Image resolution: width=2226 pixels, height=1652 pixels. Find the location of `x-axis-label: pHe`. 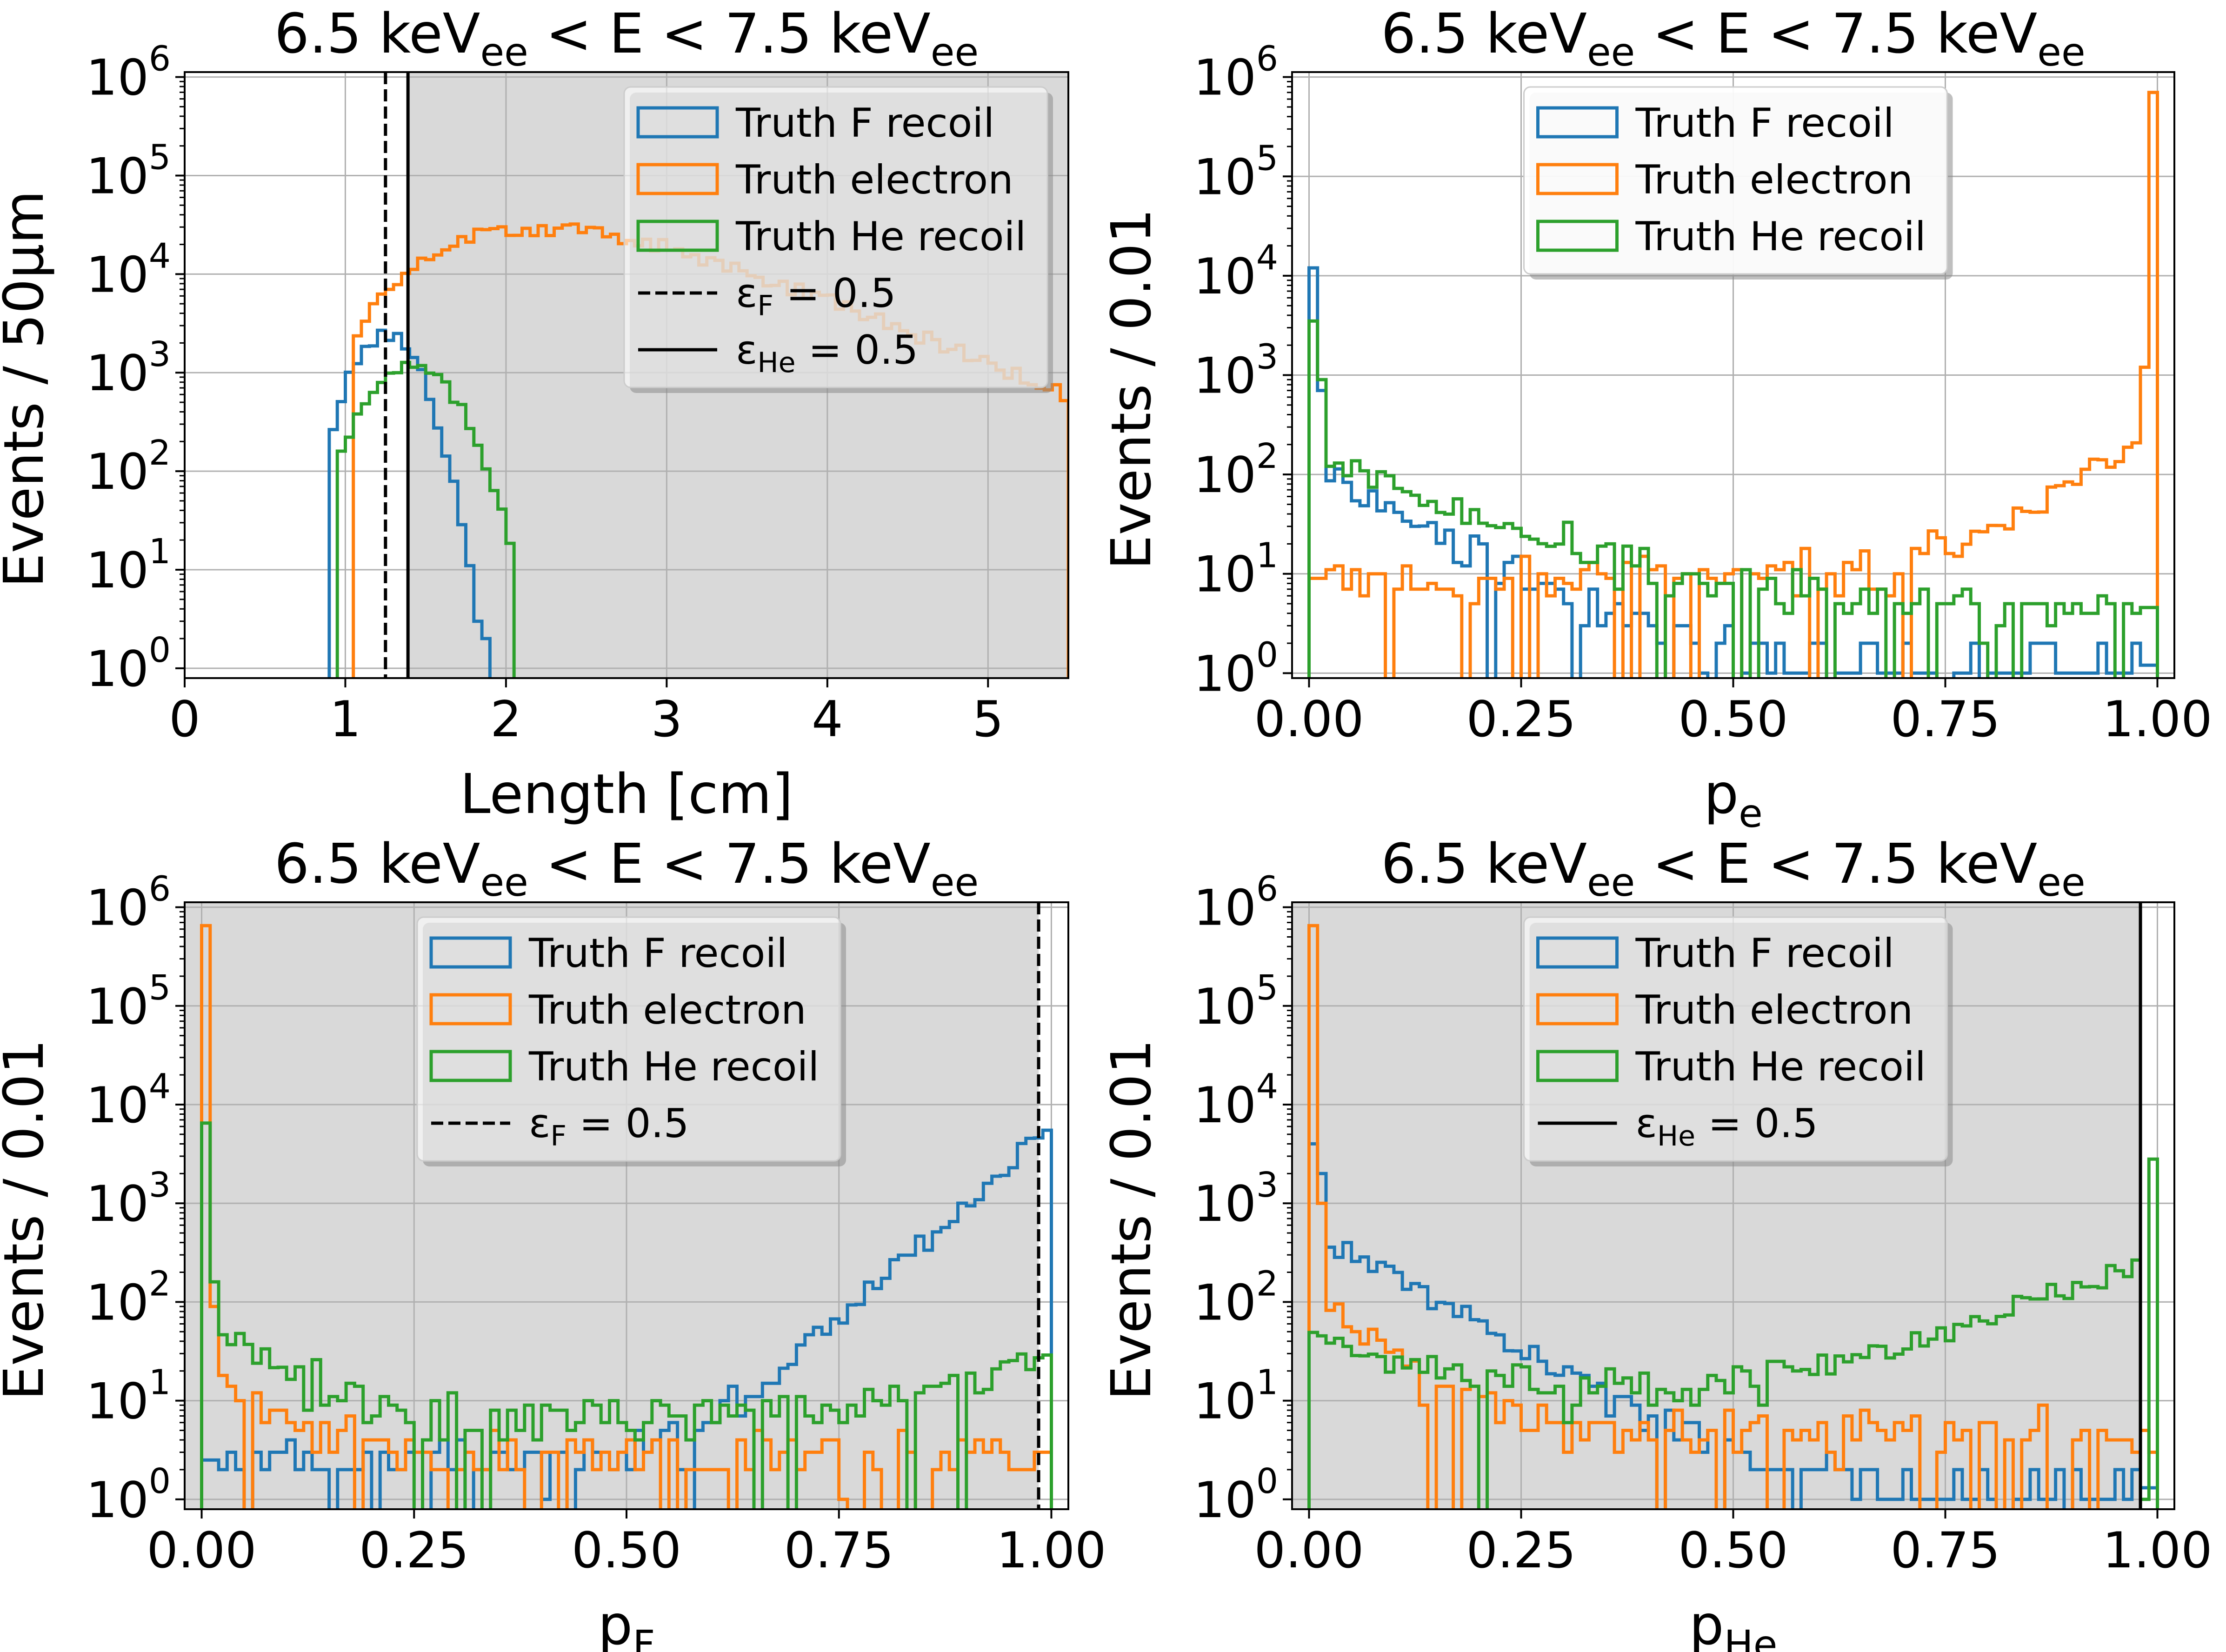

x-axis-label: pHe is located at coordinates (1733, 1622).